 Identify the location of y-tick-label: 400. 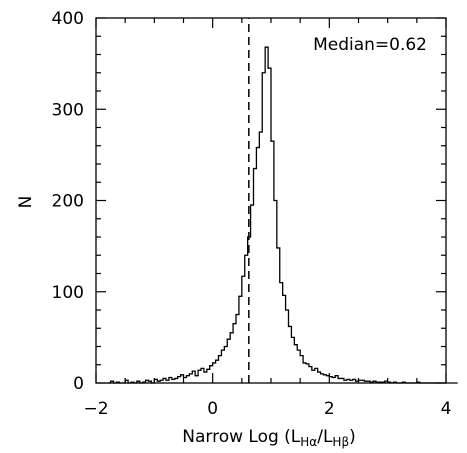
(68, 19).